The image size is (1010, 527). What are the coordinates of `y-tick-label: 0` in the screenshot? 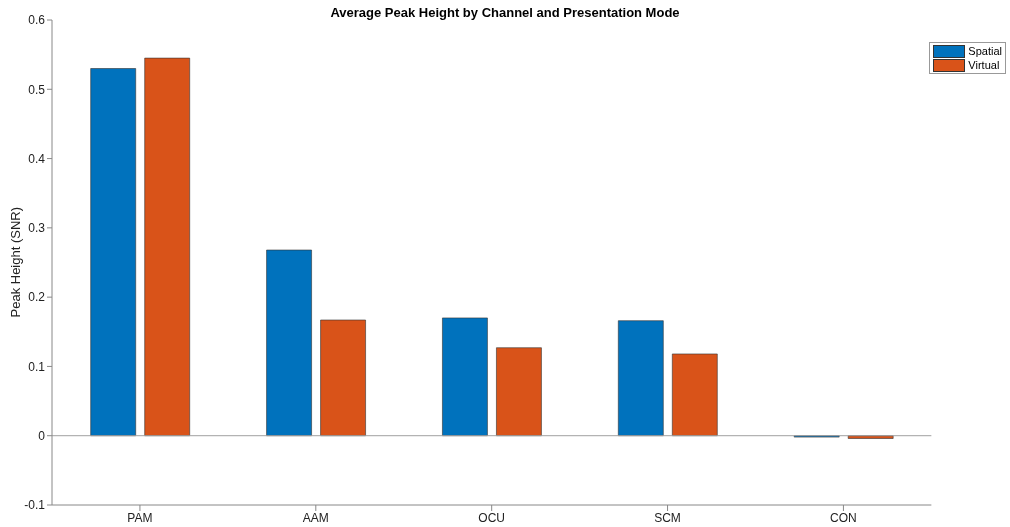 It's located at (42, 435).